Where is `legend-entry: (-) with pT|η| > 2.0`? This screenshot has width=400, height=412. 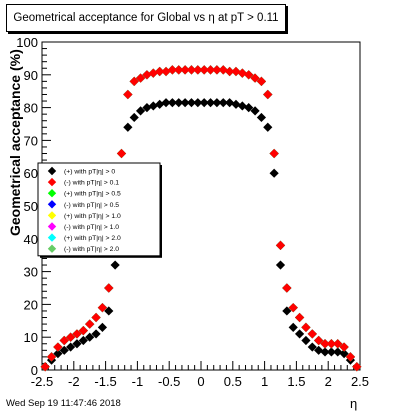 legend-entry: (-) with pT|η| > 2.0 is located at coordinates (91, 249).